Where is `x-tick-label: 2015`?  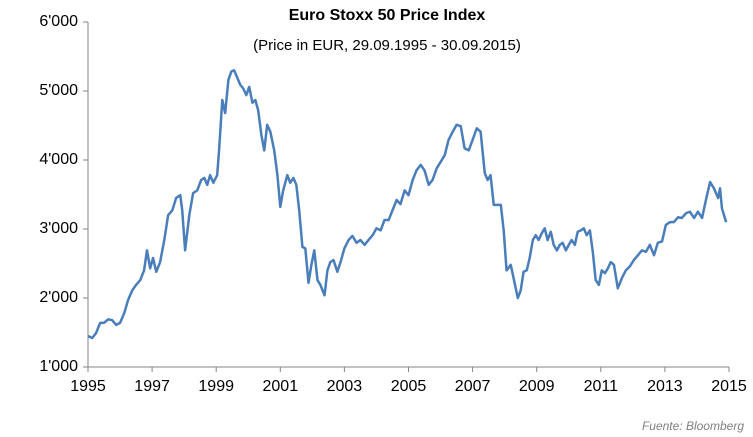 x-tick-label: 2015 is located at coordinates (729, 386).